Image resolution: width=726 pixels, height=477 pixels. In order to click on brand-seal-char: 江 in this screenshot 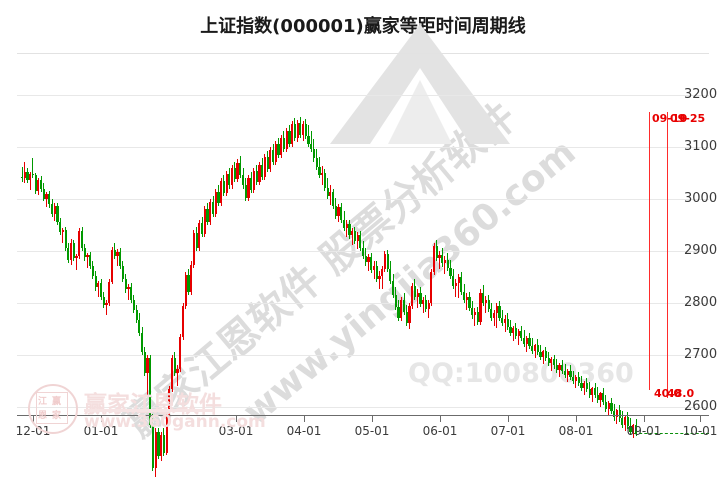, I will do `click(43, 402)`.